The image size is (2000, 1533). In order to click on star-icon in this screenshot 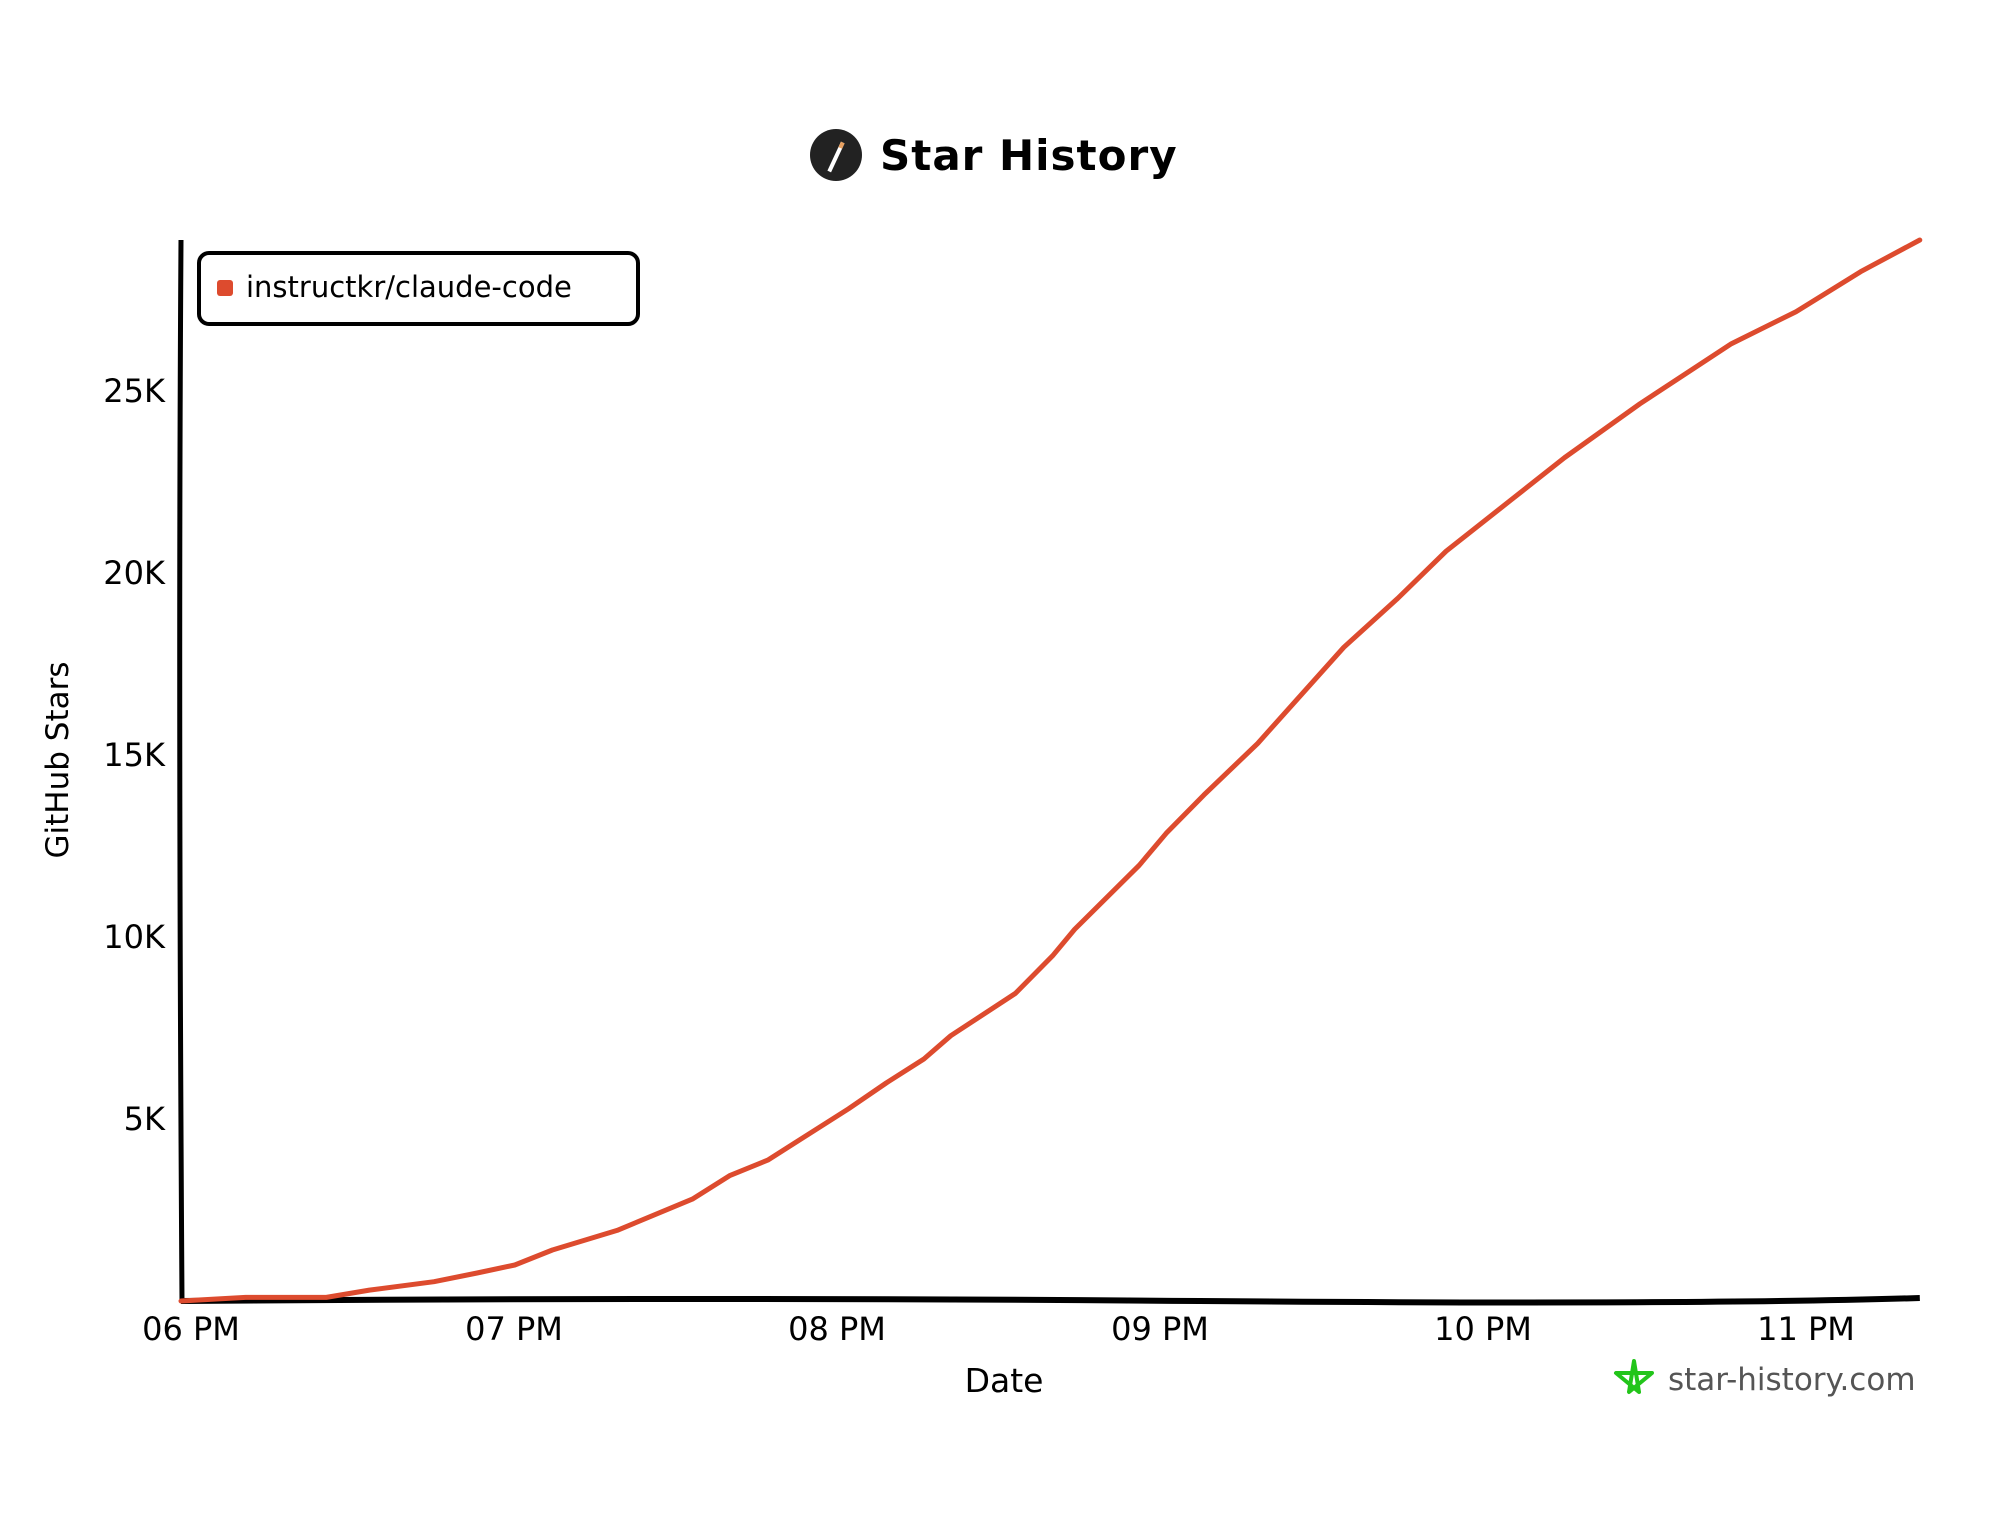, I will do `click(1634, 1376)`.